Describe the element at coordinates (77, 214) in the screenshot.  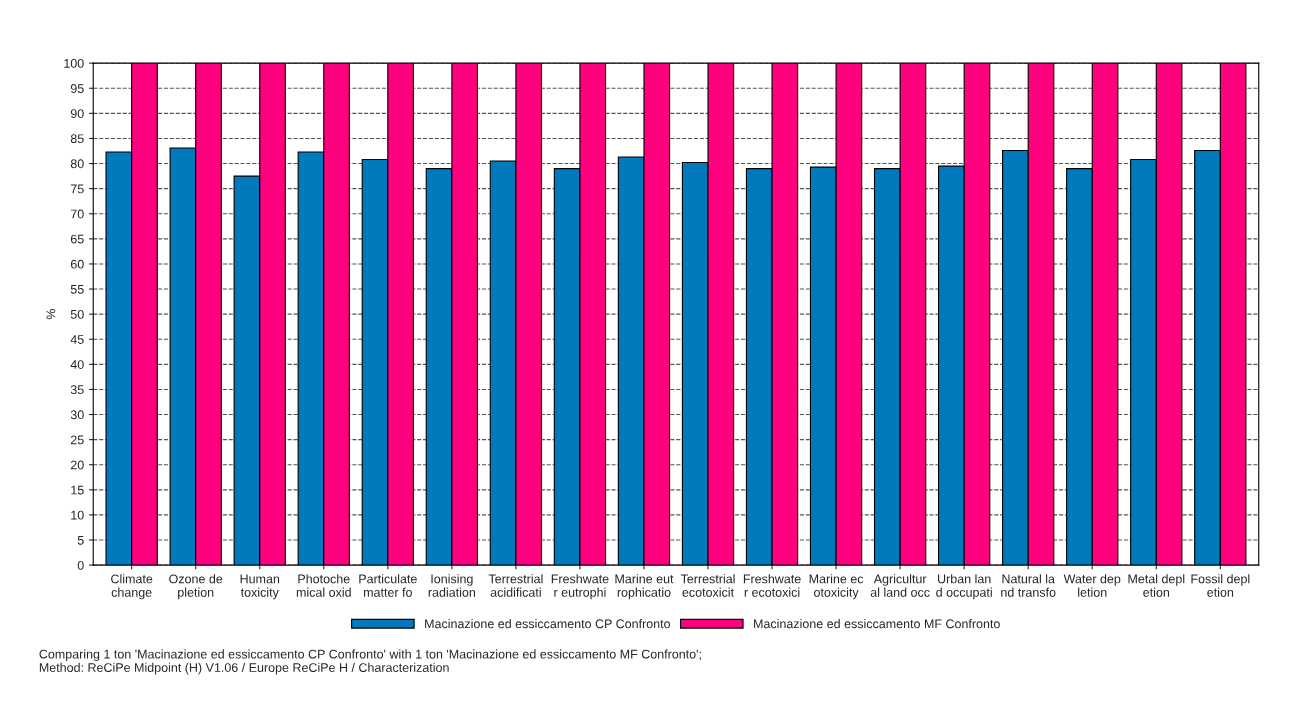
I see `y-tick-label: 70` at that location.